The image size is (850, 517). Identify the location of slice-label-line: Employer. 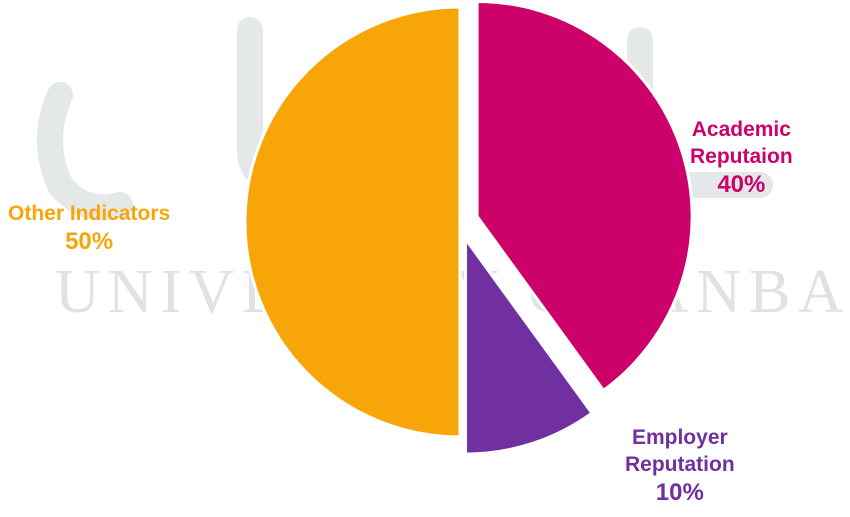
(679, 437).